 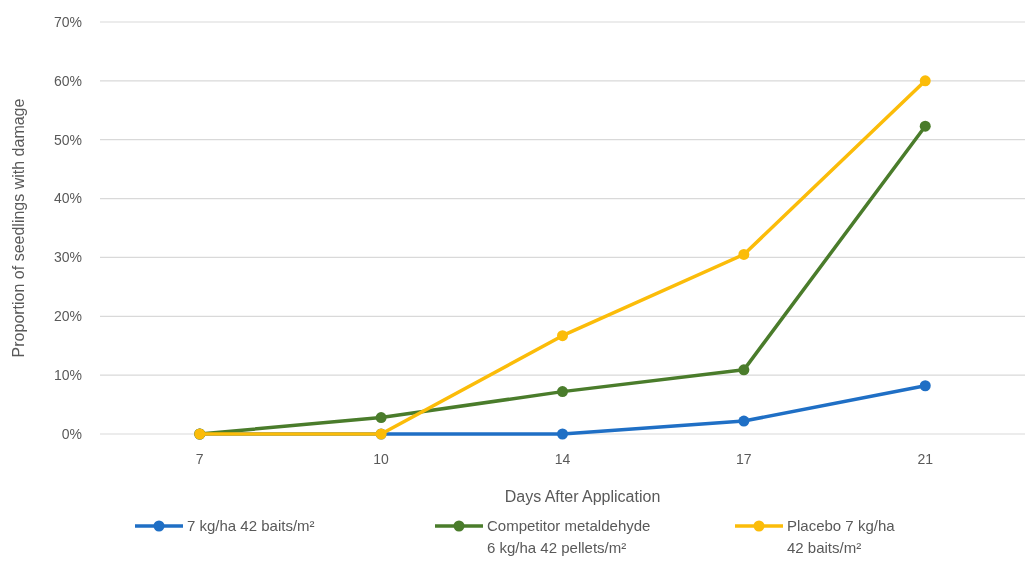 What do you see at coordinates (71, 433) in the screenshot?
I see `y-tick-label: 0%` at bounding box center [71, 433].